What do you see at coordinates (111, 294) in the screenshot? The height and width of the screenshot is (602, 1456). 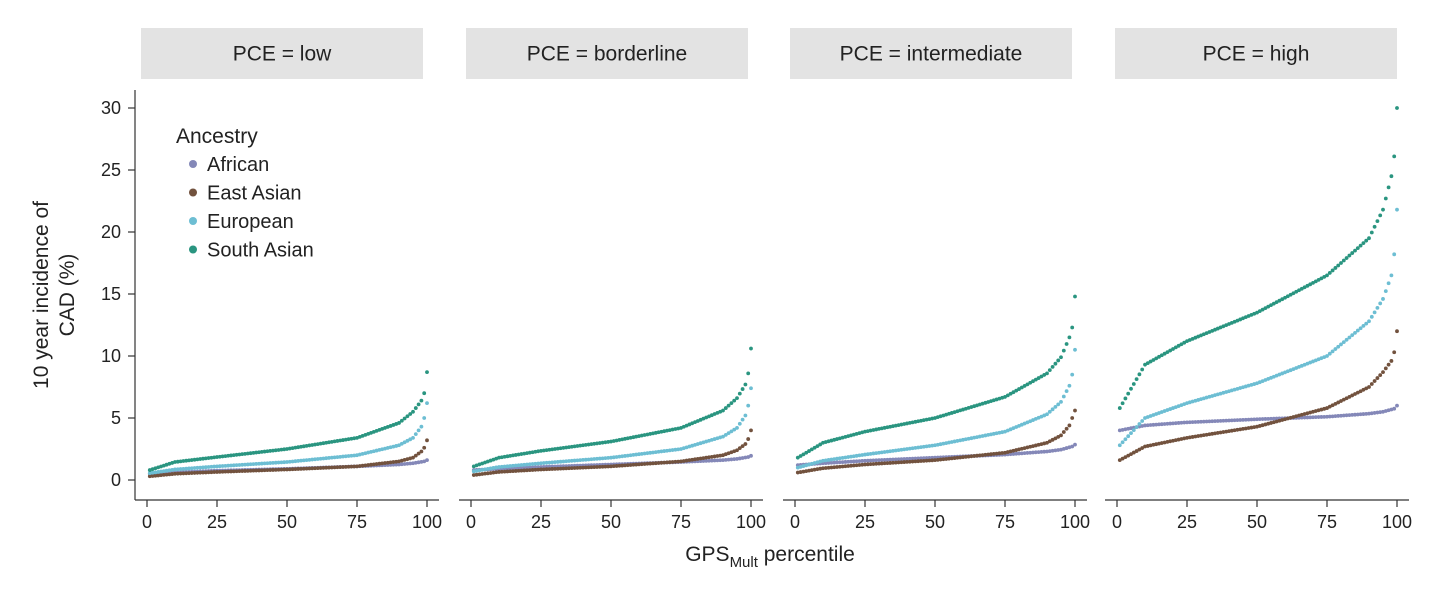 I see `y-tick-label: 15` at bounding box center [111, 294].